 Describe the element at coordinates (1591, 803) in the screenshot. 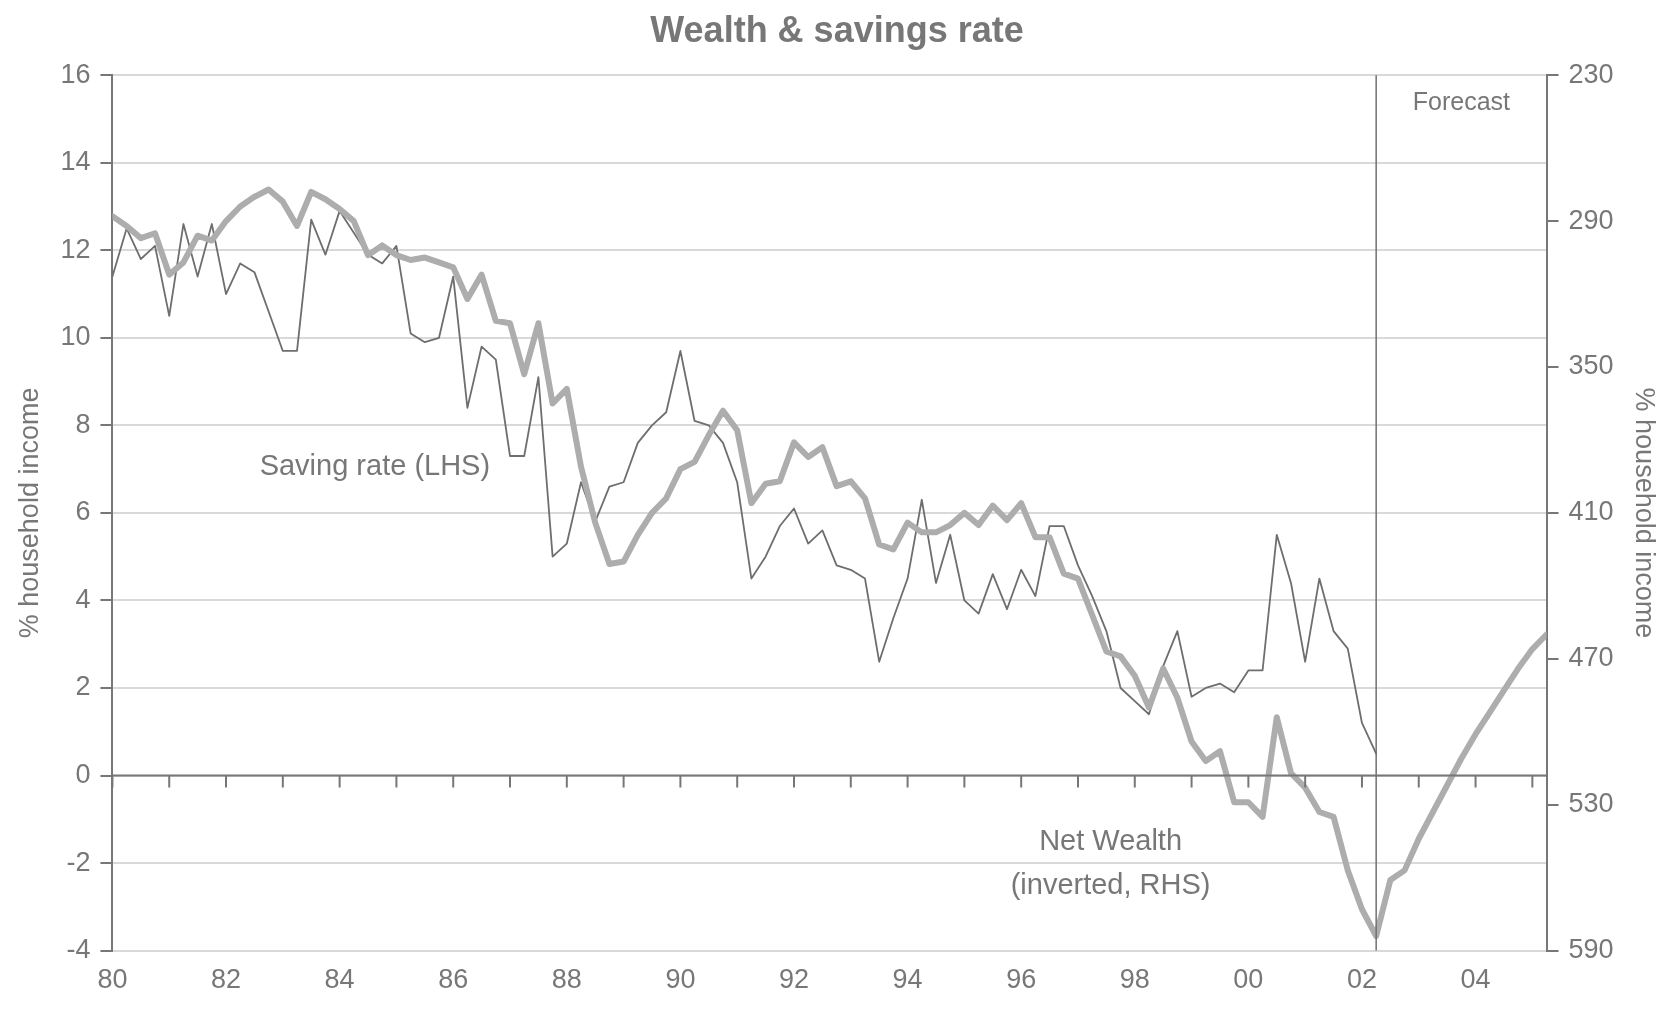

I see `y2-tick-label: 530` at that location.